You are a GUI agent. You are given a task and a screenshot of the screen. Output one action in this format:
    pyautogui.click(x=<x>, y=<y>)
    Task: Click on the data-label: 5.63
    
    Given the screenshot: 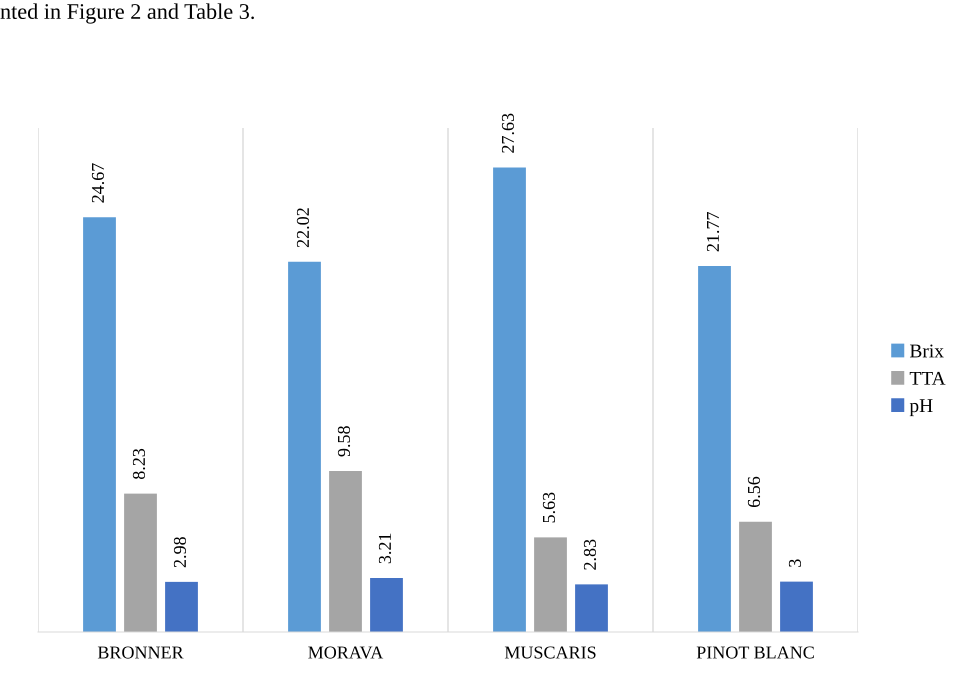 What is the action you would take?
    pyautogui.click(x=549, y=507)
    